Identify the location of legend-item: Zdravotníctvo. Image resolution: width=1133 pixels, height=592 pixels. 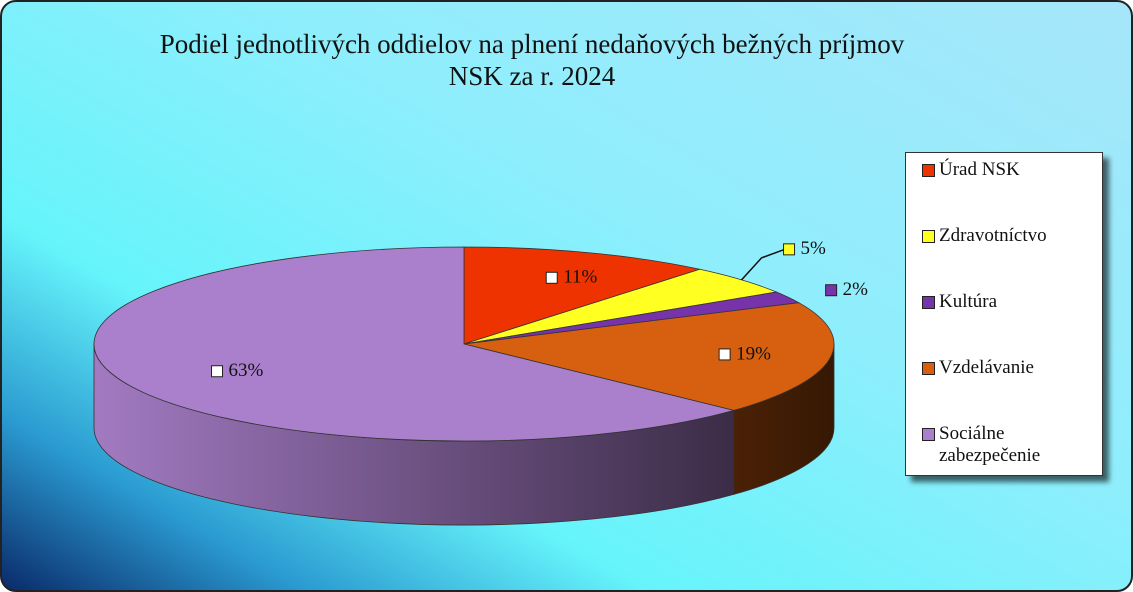
(1012, 258).